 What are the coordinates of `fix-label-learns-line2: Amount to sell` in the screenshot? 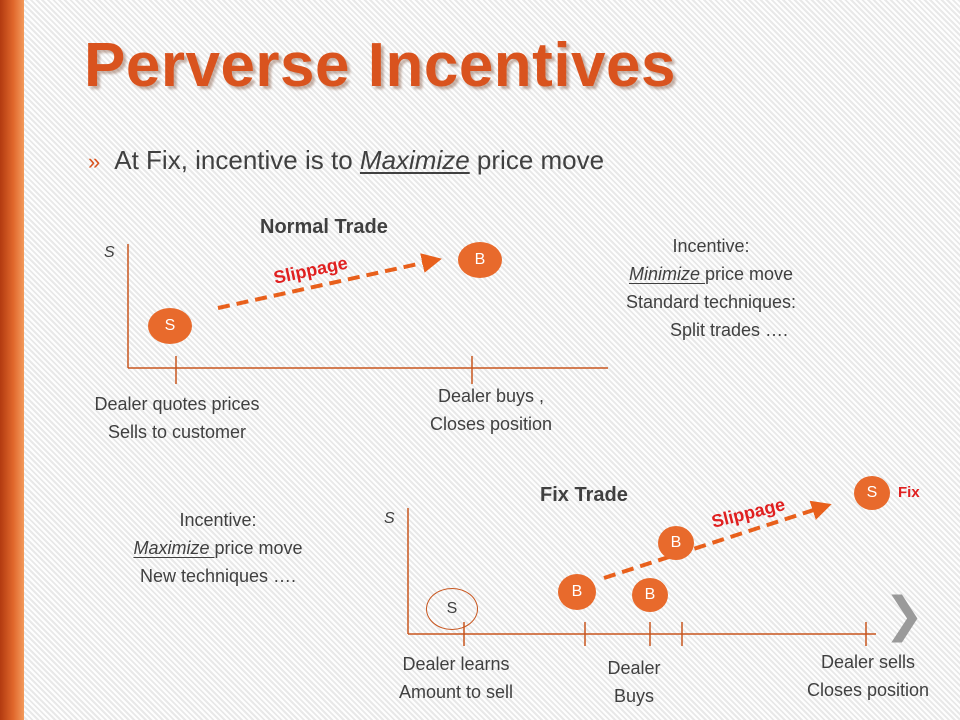 It's located at (456, 692).